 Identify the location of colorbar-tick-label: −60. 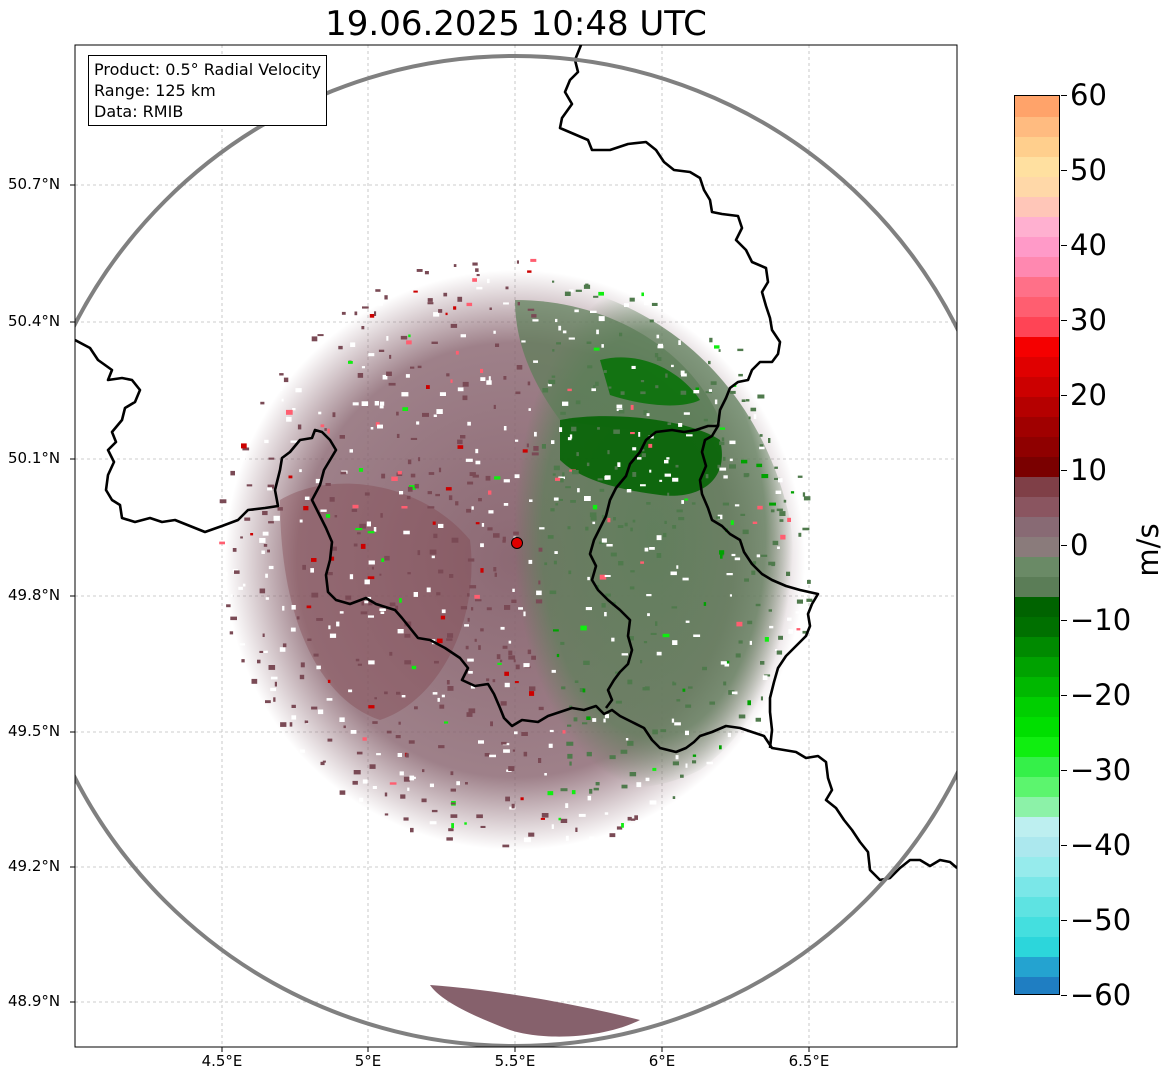
(1101, 995).